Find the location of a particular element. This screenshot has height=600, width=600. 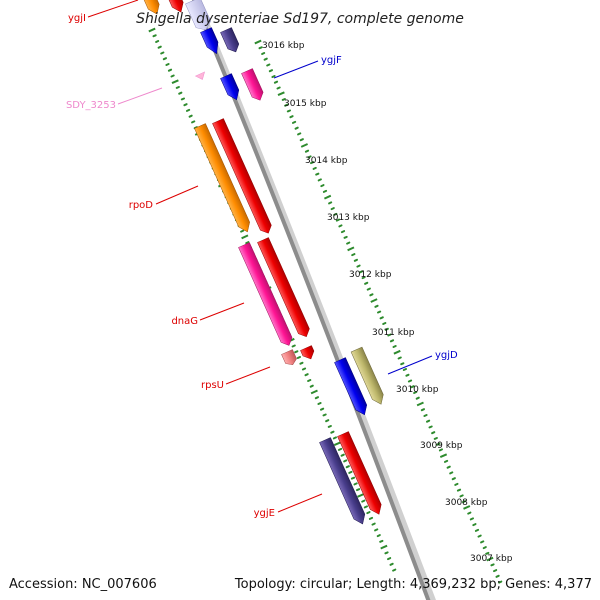

gene-label-ygjF: ygjF is located at coordinates (331, 60).